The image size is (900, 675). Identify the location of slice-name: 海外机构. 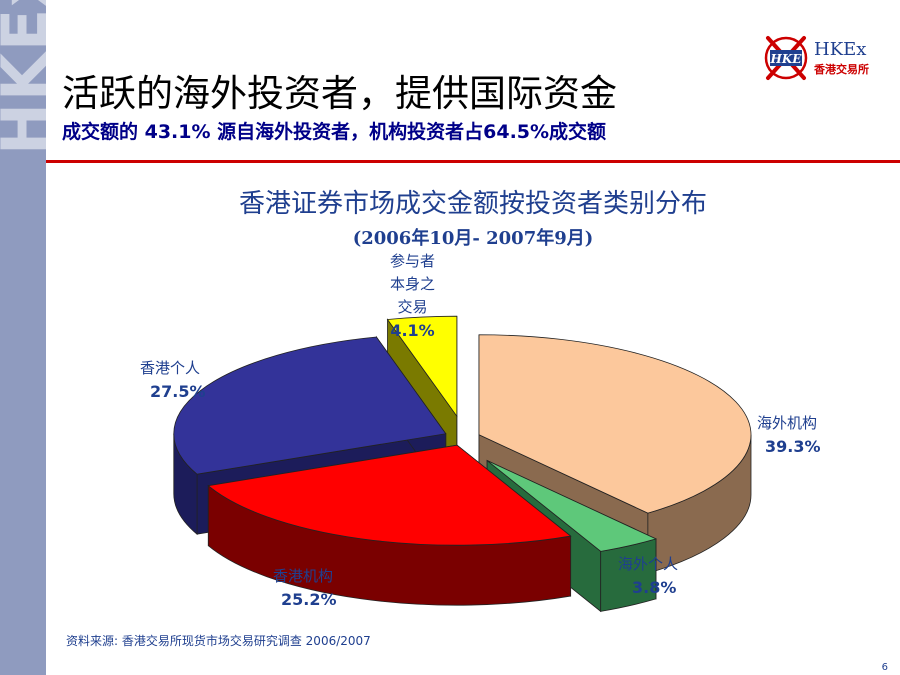
(787, 423).